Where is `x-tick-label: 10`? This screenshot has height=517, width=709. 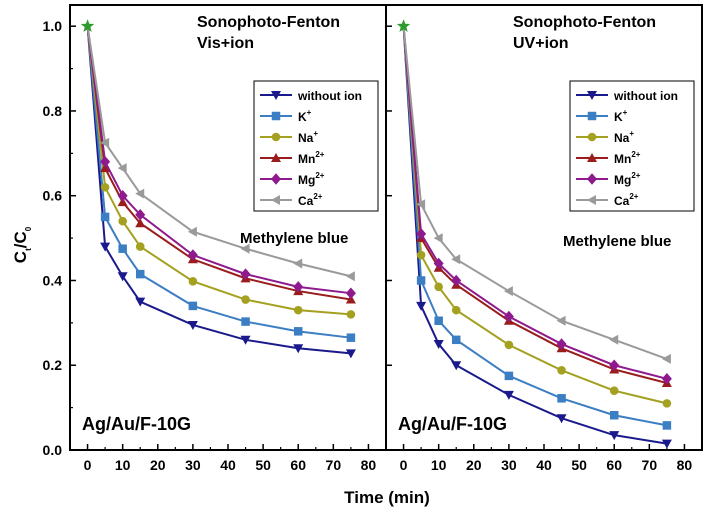
x-tick-label: 10 is located at coordinates (123, 465).